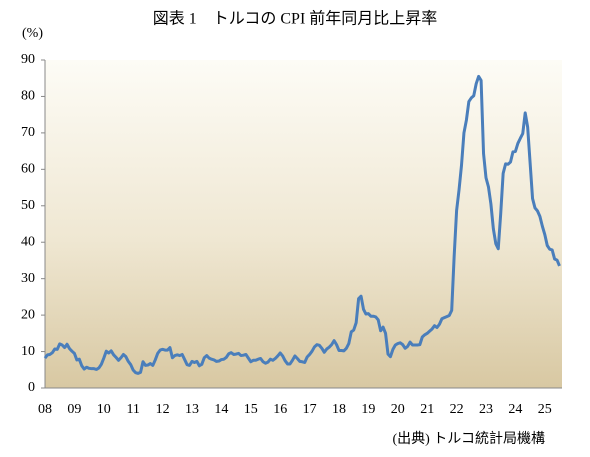  I want to click on y-tick-label: 50, so click(28, 205).